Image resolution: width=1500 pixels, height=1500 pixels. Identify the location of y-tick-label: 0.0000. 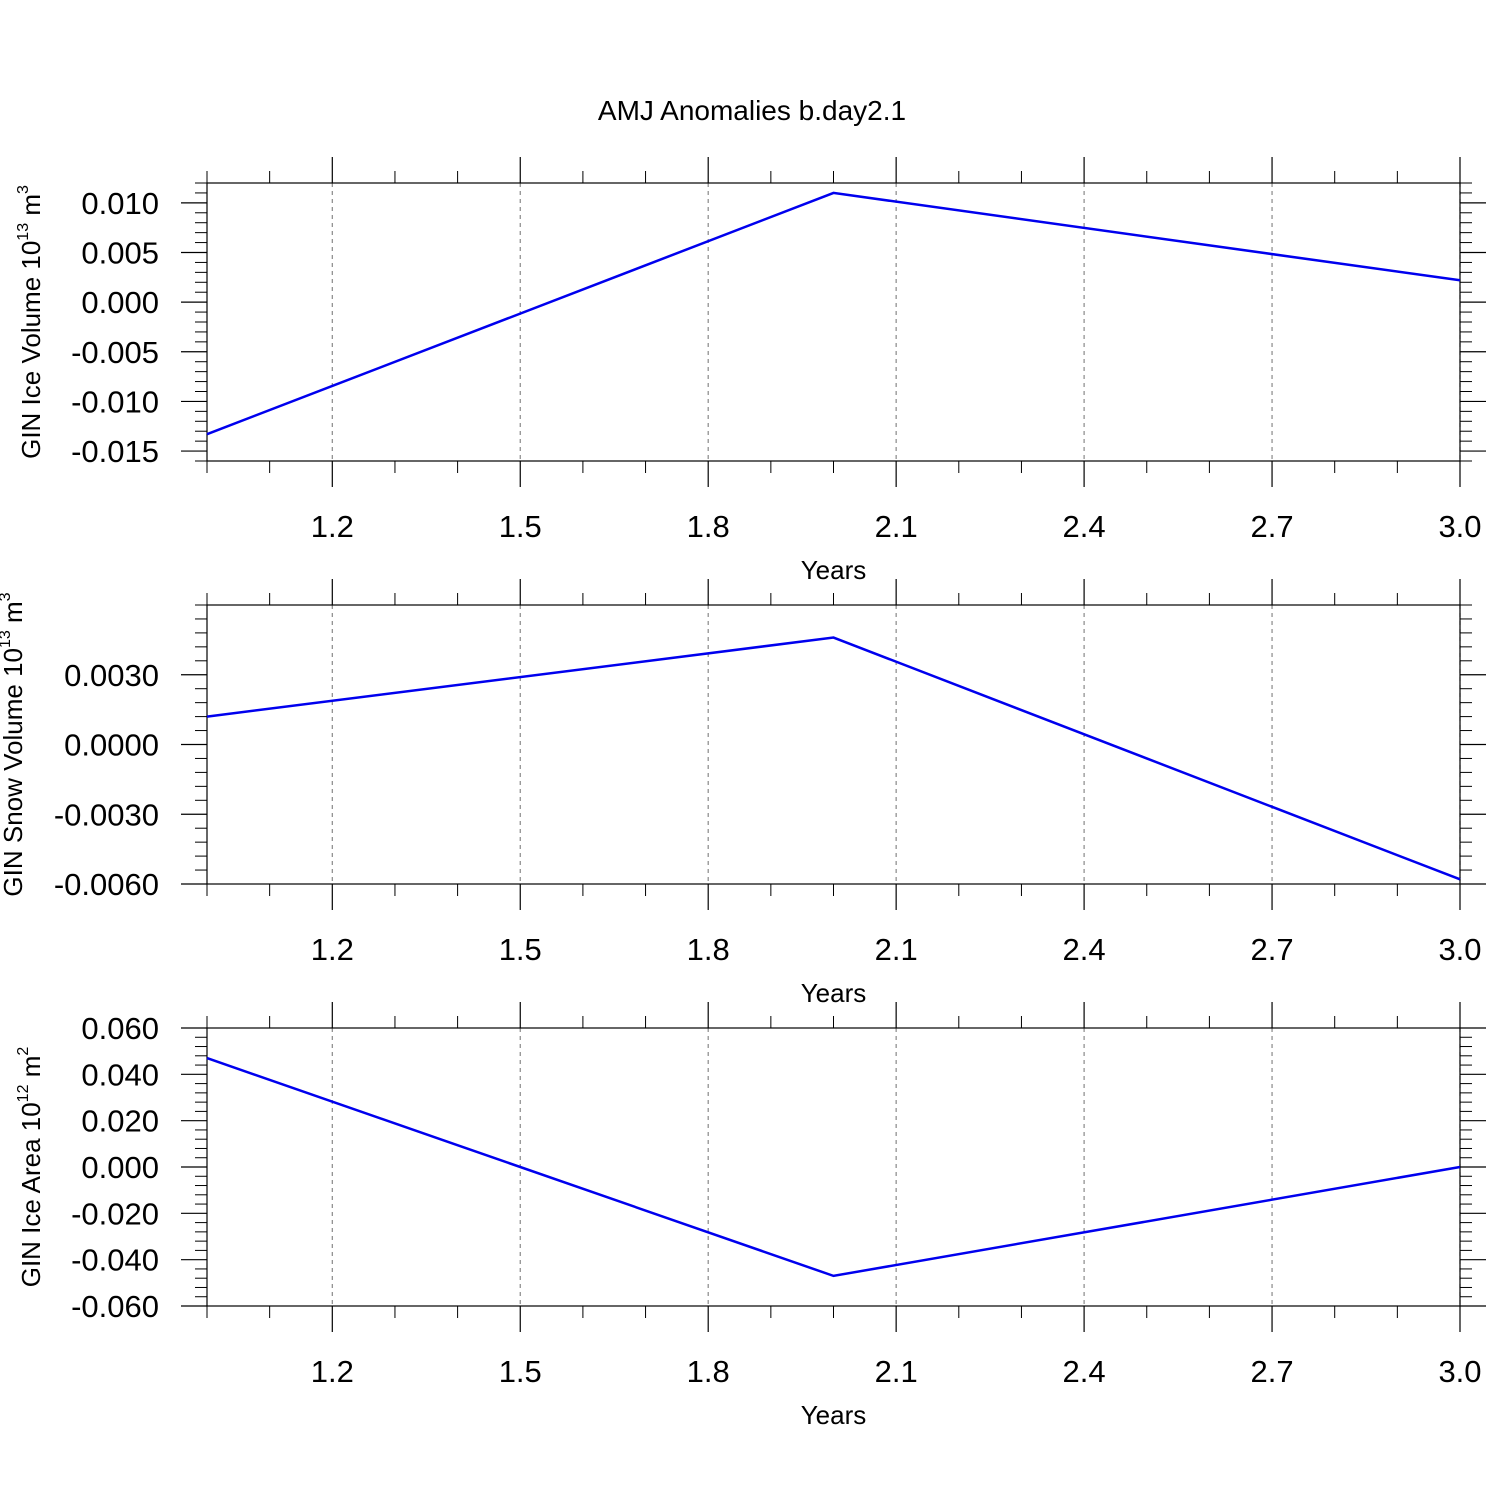
(111, 745).